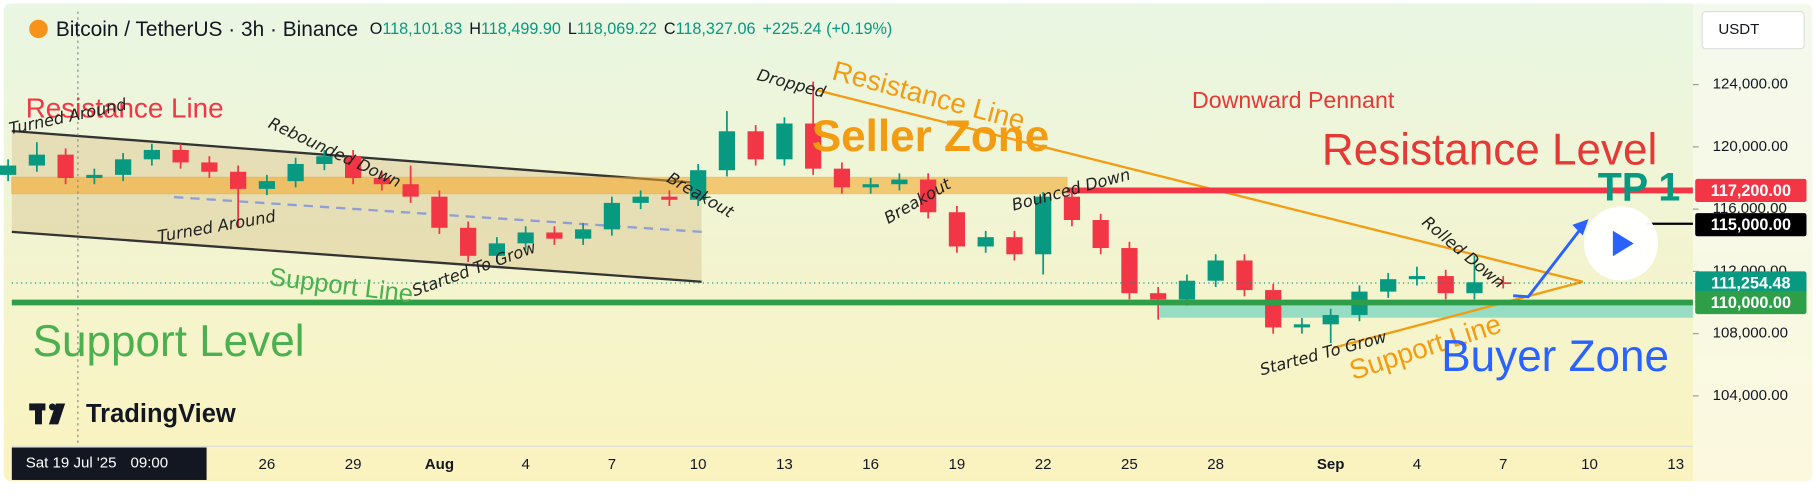  I want to click on x-tick-label: 29, so click(353, 464).